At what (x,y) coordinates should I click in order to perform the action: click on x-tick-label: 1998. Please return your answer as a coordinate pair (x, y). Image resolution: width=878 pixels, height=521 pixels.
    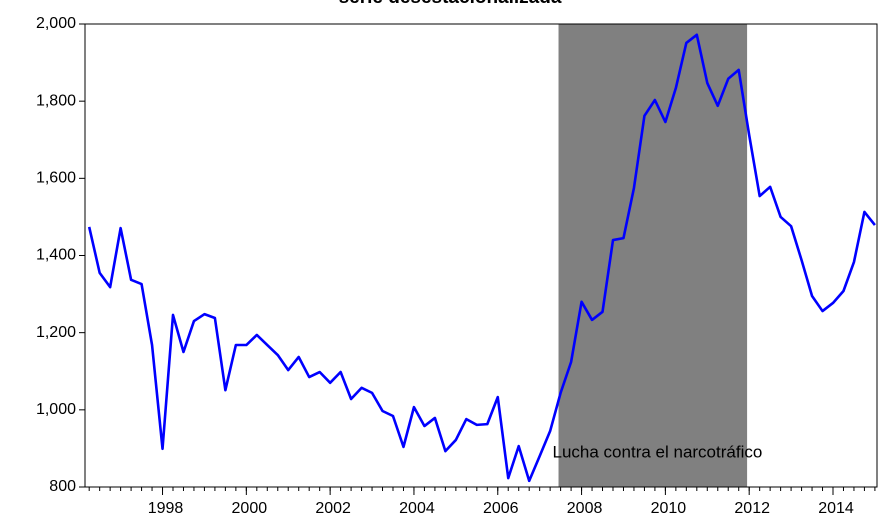
    Looking at the image, I should click on (166, 508).